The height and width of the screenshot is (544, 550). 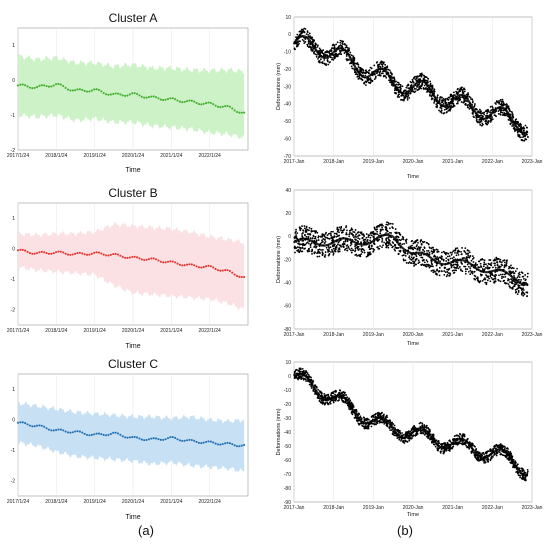 What do you see at coordinates (13, 219) in the screenshot?
I see `y-tick-label: 1` at bounding box center [13, 219].